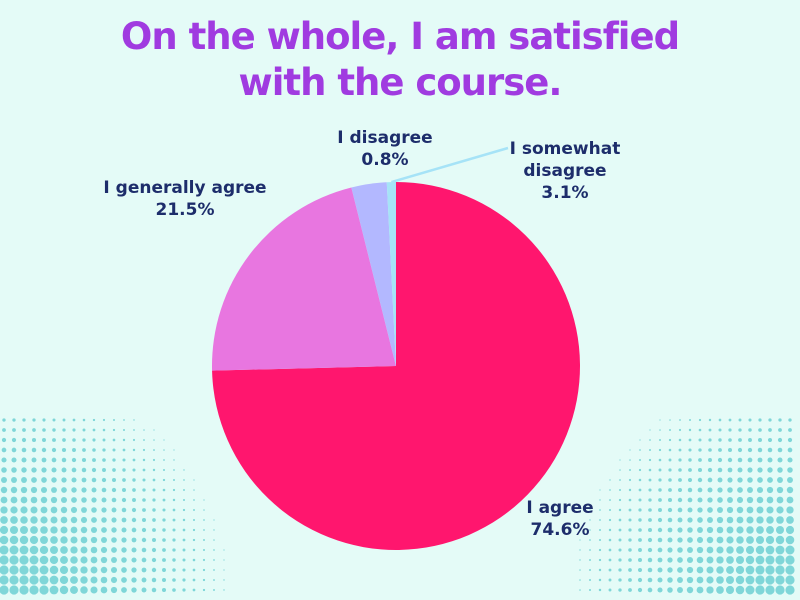 The width and height of the screenshot is (800, 600). Describe the element at coordinates (560, 530) in the screenshot. I see `label-i-agree-percent: 74.6%` at that location.